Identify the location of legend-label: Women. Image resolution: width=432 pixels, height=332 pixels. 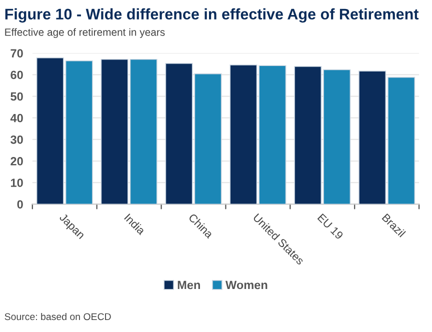
(246, 285).